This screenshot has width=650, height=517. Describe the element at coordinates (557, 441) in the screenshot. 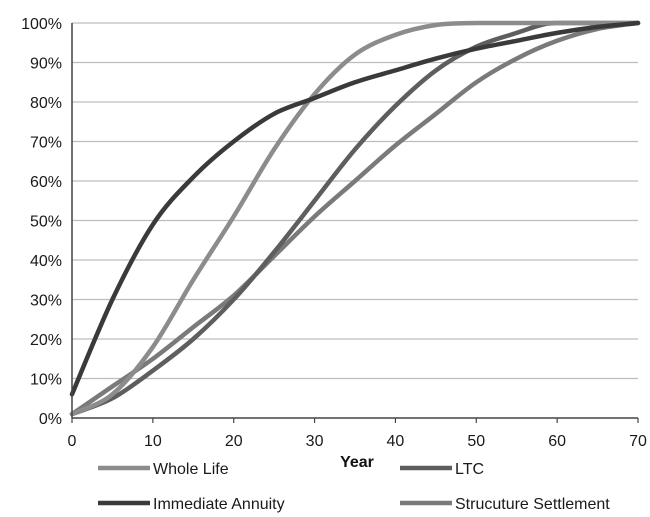

I see `x-tick-label: 60` at that location.